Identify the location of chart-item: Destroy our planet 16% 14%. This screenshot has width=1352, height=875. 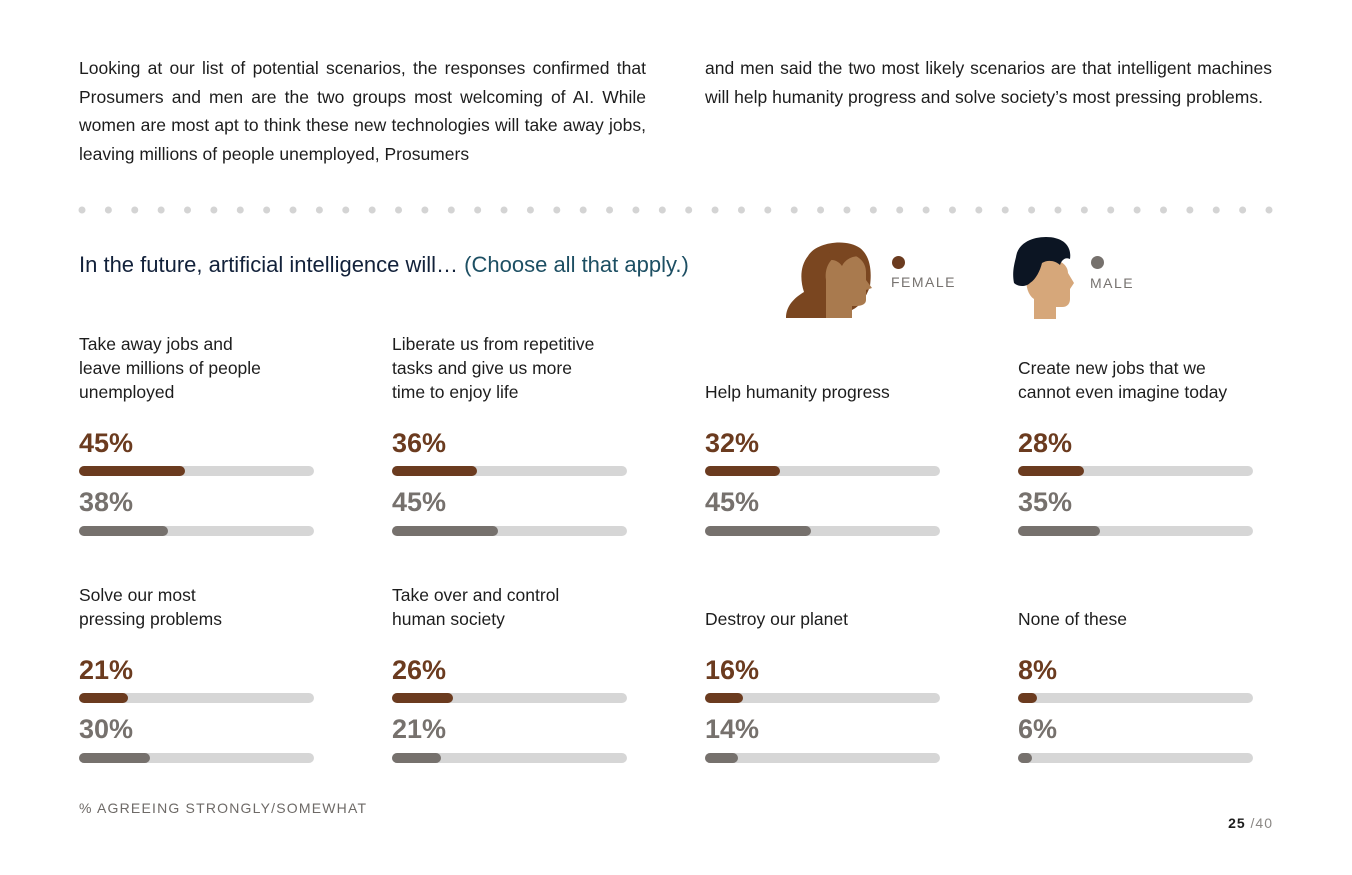
(822, 662).